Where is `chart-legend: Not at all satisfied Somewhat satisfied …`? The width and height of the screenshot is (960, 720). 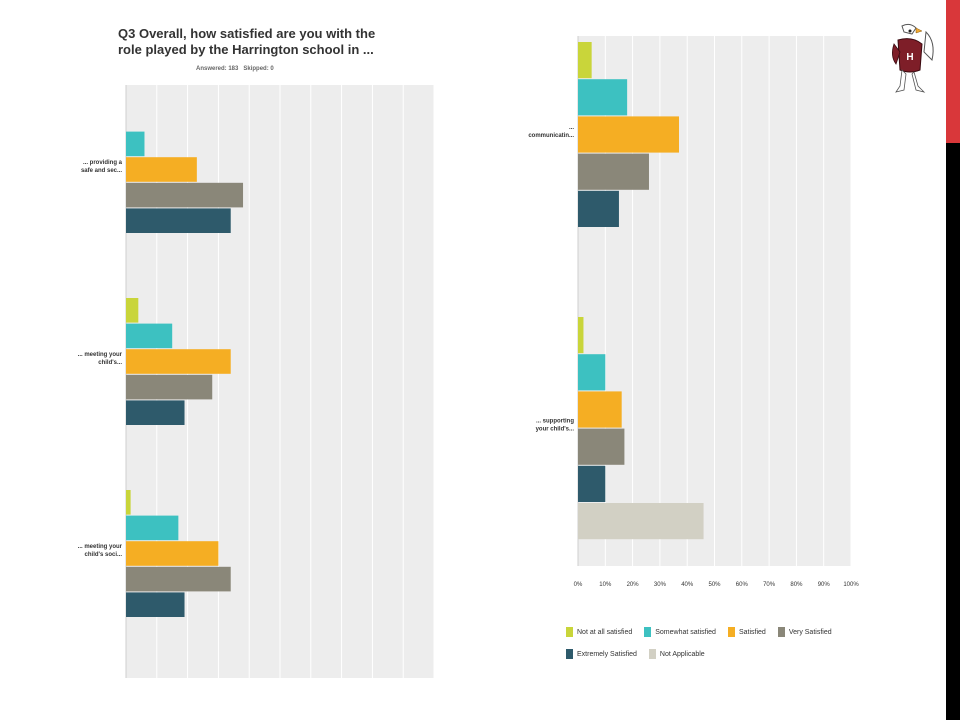
chart-legend: Not at all satisfied Somewhat satisfied … is located at coordinates (716, 647).